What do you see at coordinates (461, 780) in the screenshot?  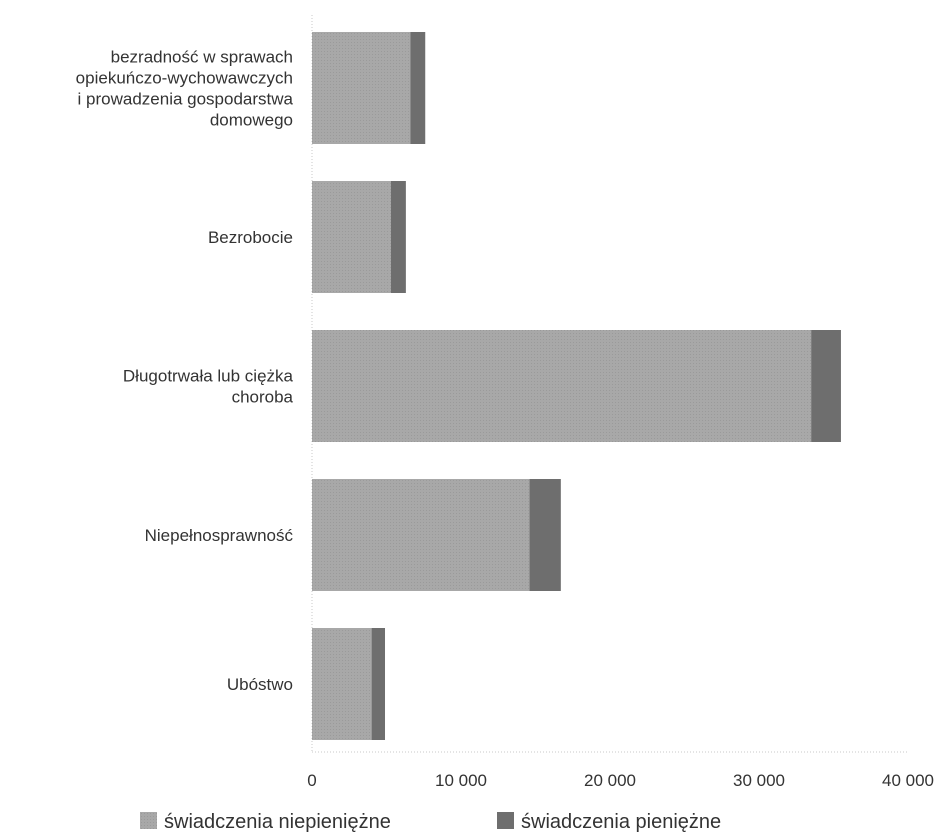 I see `x-tick-label: 10 000` at bounding box center [461, 780].